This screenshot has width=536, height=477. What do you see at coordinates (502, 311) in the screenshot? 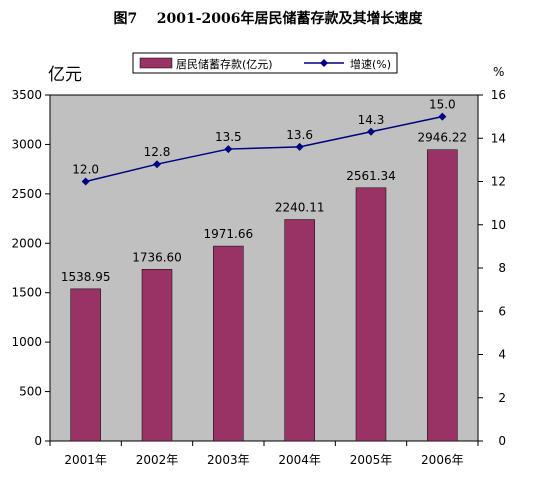
I see `right-axis-tick-label: 6` at bounding box center [502, 311].